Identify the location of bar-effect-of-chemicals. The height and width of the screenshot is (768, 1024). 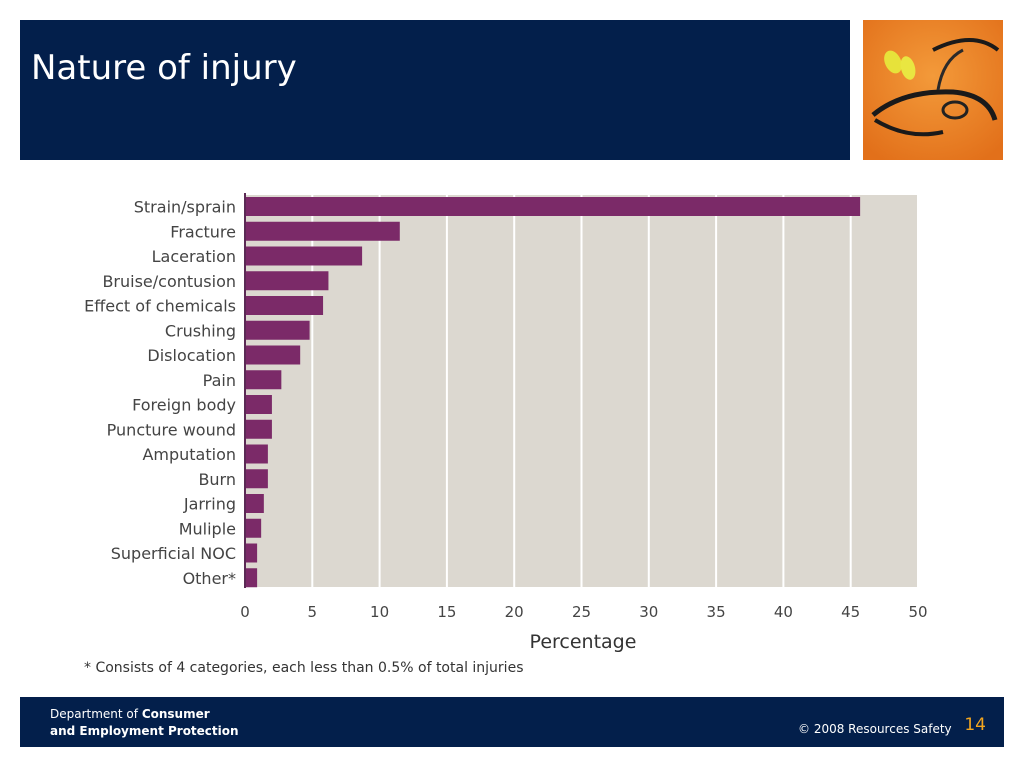
(284, 305).